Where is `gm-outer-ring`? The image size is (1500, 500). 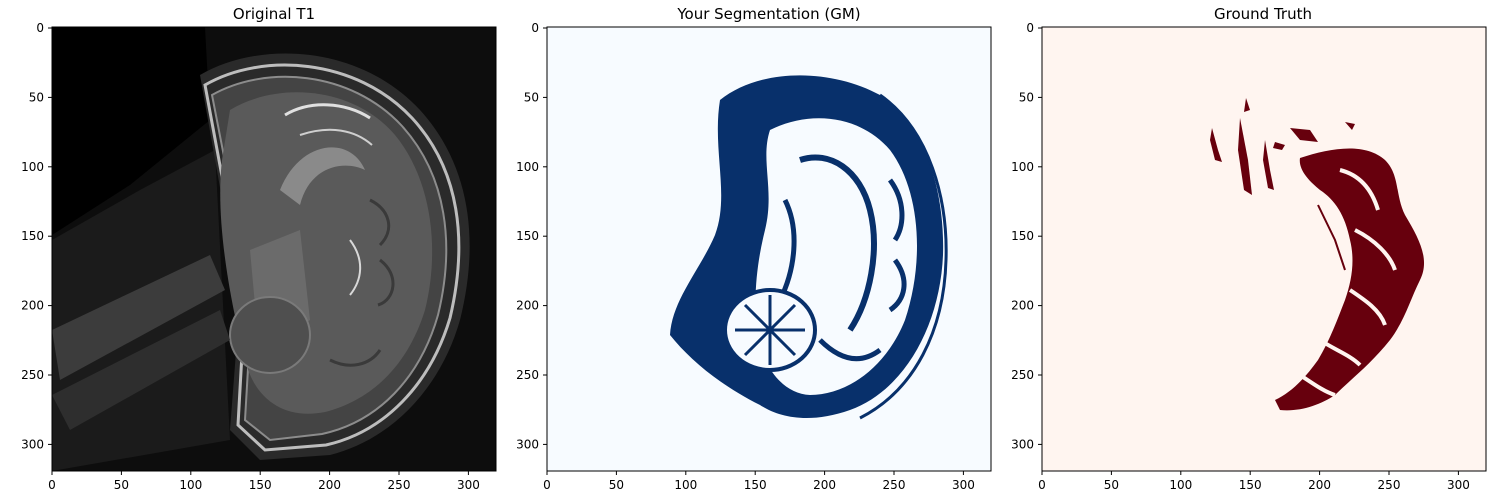
gm-outer-ring is located at coordinates (903, 256).